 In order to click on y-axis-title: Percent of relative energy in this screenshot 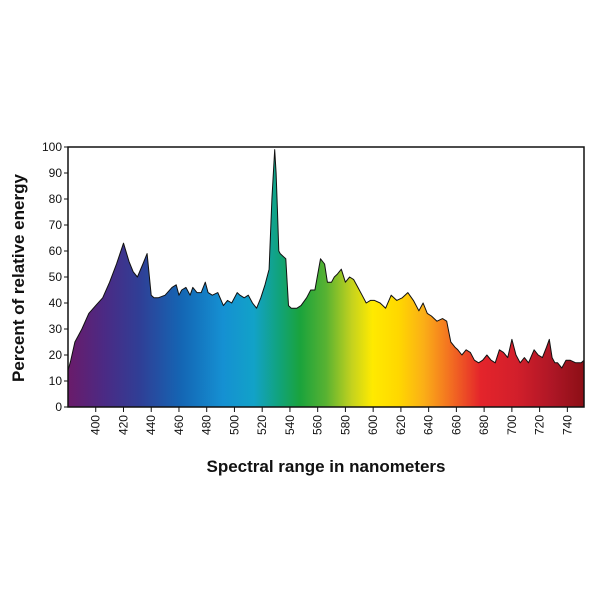, I will do `click(18, 278)`.